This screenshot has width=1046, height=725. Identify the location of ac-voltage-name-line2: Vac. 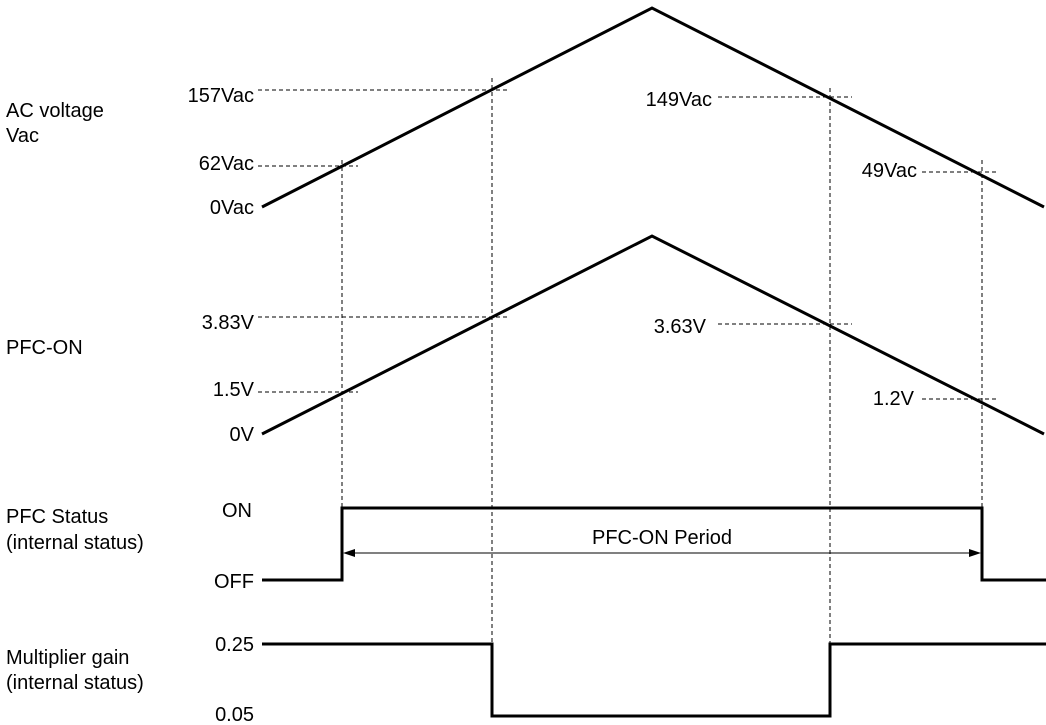
(22, 136).